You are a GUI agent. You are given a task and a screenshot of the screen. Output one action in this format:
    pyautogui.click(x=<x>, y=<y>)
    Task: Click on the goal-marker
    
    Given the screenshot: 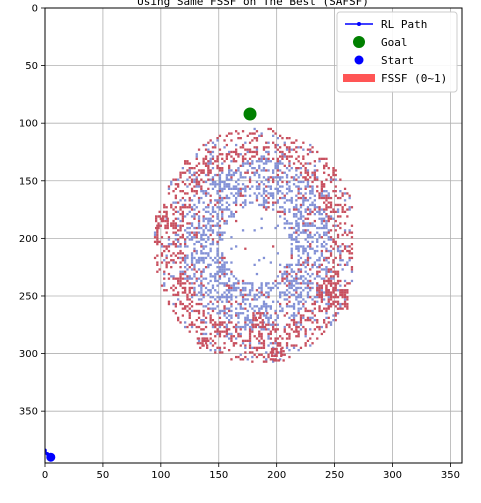 What is the action you would take?
    pyautogui.click(x=250, y=114)
    